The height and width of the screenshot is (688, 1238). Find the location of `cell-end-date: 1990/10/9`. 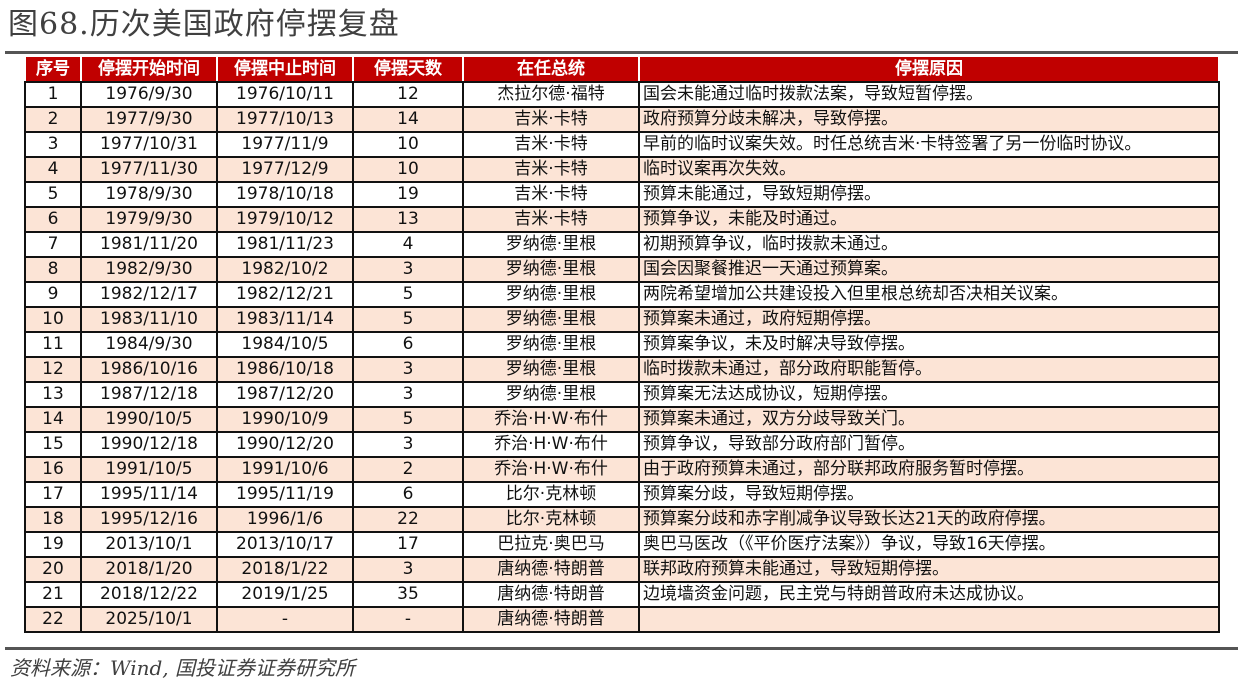

cell-end-date: 1990/10/9 is located at coordinates (285, 419).